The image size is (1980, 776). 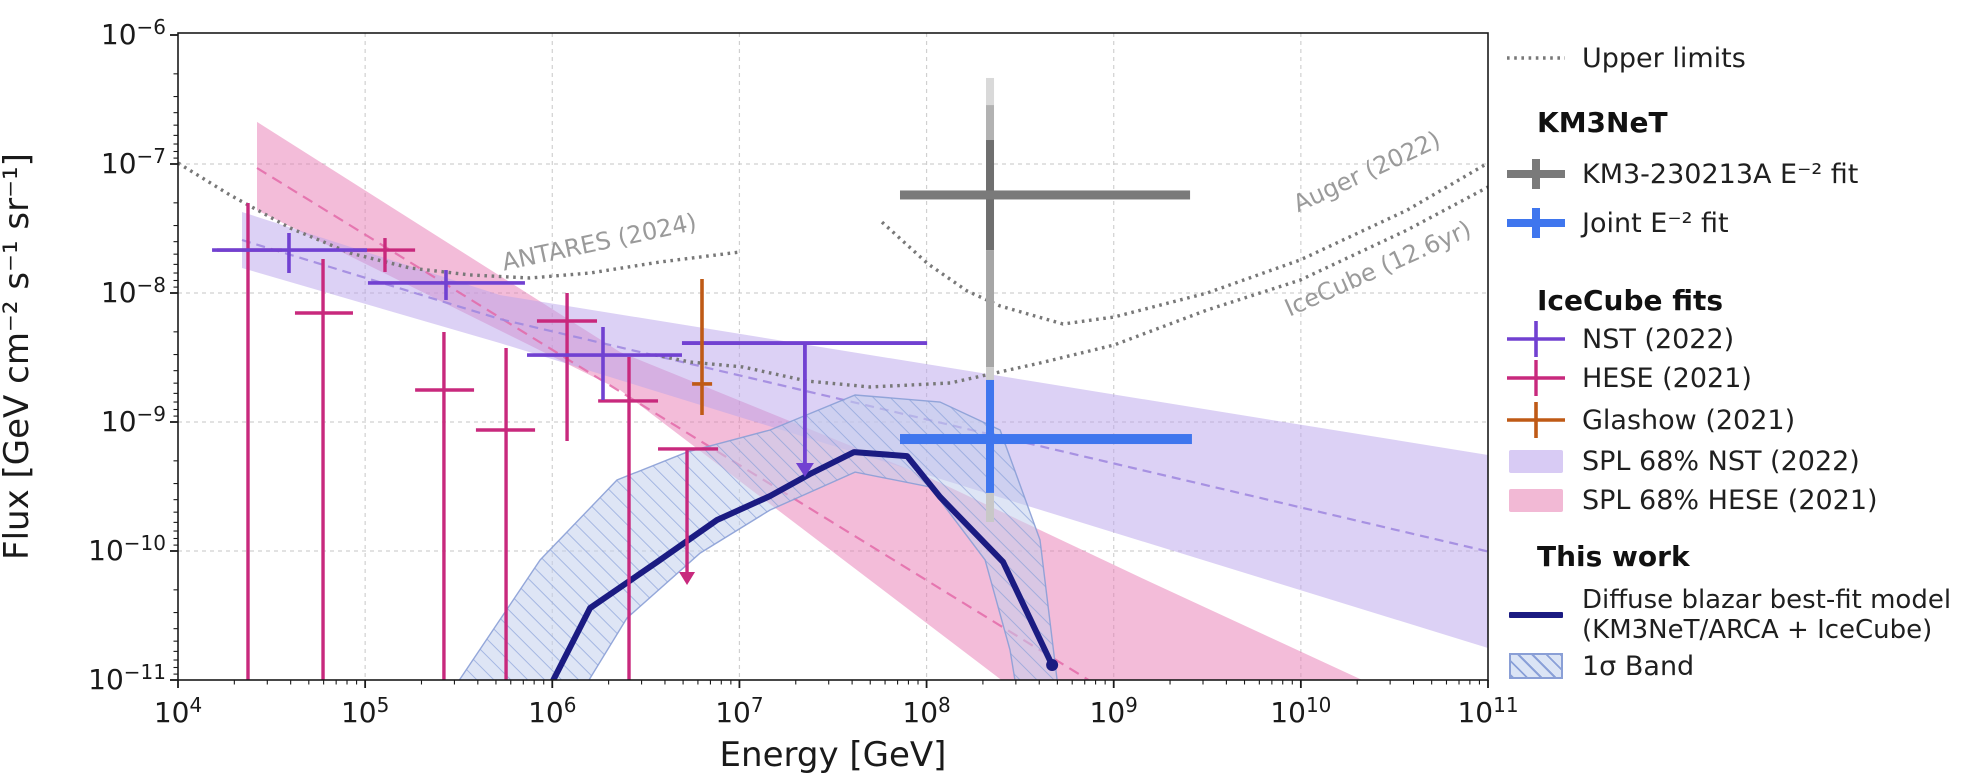 I want to click on svg-text: 10⁻⁹, so click(x=133, y=420).